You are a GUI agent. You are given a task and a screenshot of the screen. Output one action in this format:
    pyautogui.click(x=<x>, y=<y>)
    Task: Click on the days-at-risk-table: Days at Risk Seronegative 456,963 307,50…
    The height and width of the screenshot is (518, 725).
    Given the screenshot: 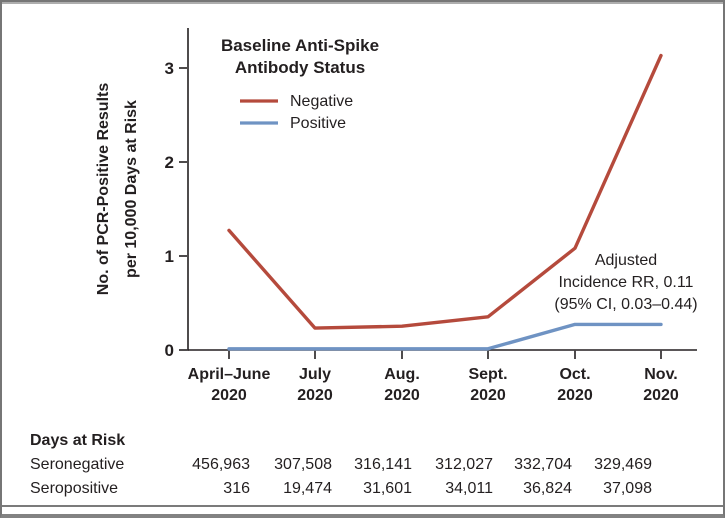 What is the action you would take?
    pyautogui.click(x=341, y=464)
    